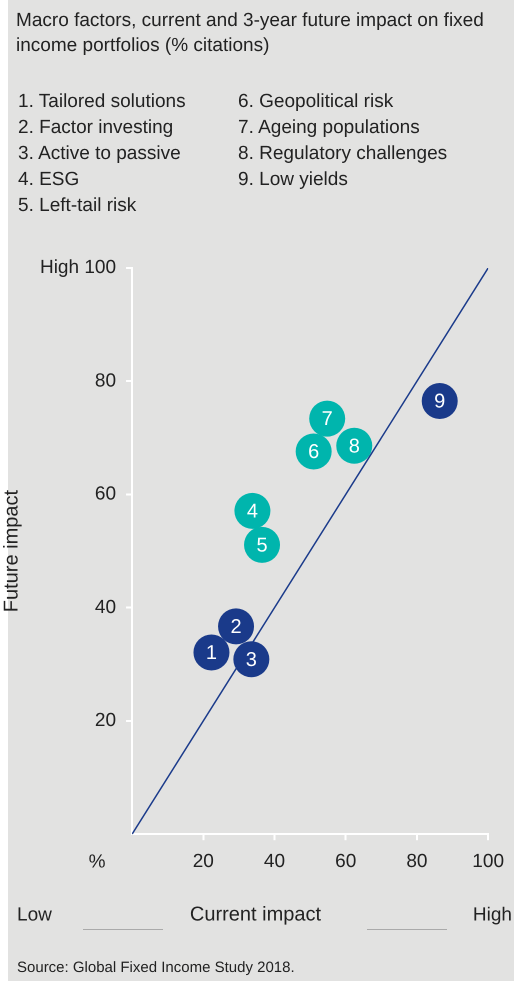 This screenshot has height=981, width=514. What do you see at coordinates (492, 915) in the screenshot?
I see `text: High` at bounding box center [492, 915].